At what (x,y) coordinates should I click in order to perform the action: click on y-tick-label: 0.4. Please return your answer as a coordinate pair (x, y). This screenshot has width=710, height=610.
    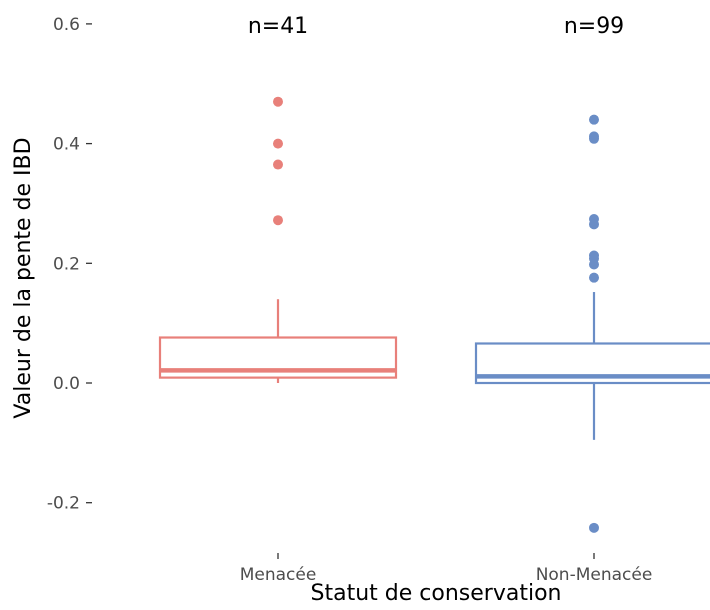
    Looking at the image, I should click on (66, 145).